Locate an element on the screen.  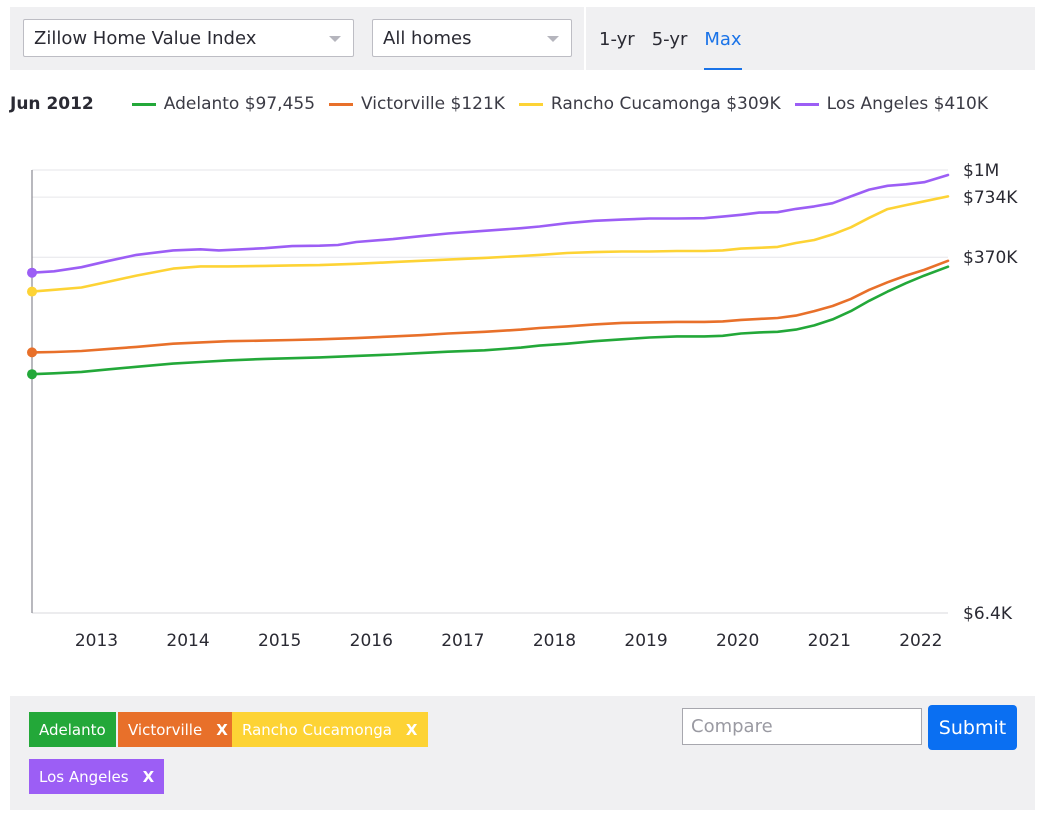
tab-max: Max is located at coordinates (723, 38).